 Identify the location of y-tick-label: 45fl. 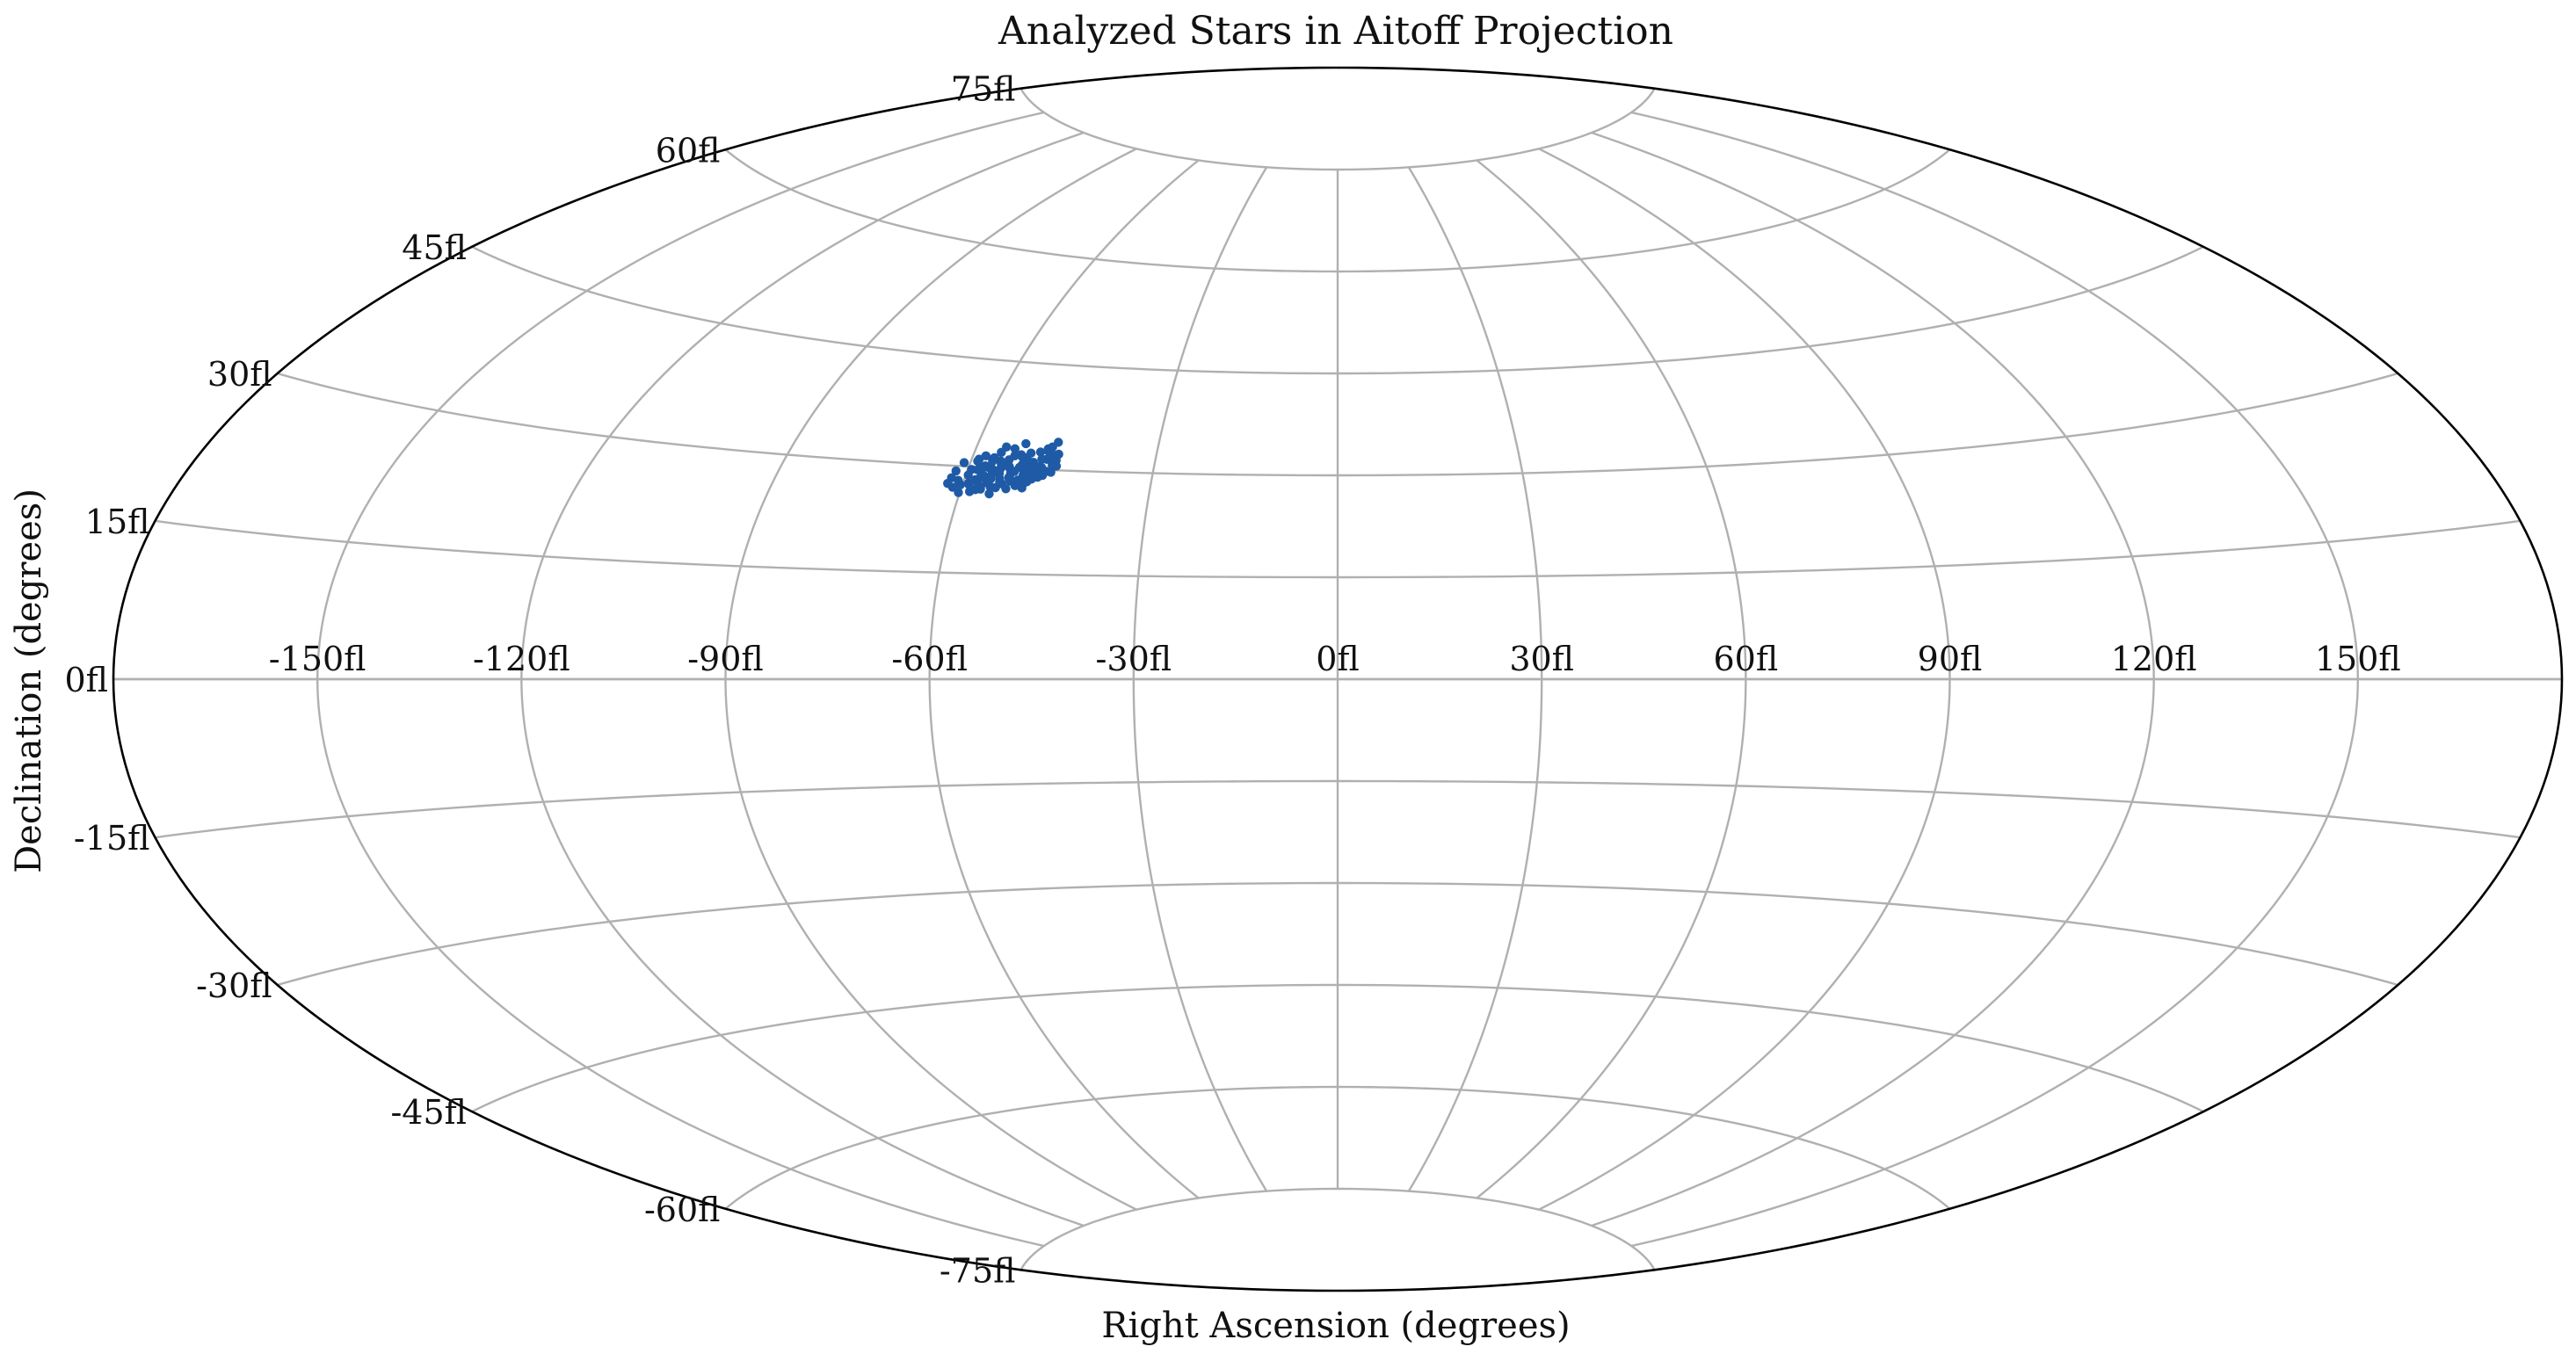
(434, 247).